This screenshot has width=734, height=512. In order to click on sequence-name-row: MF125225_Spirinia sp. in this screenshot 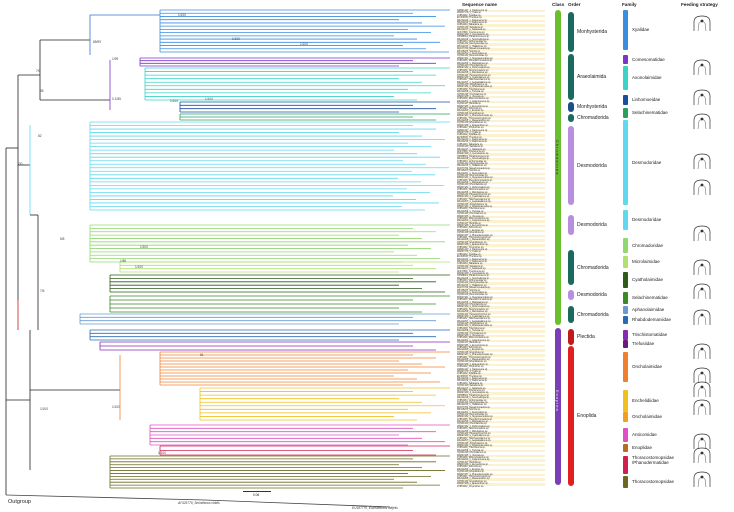, I will do `click(469, 171)`.